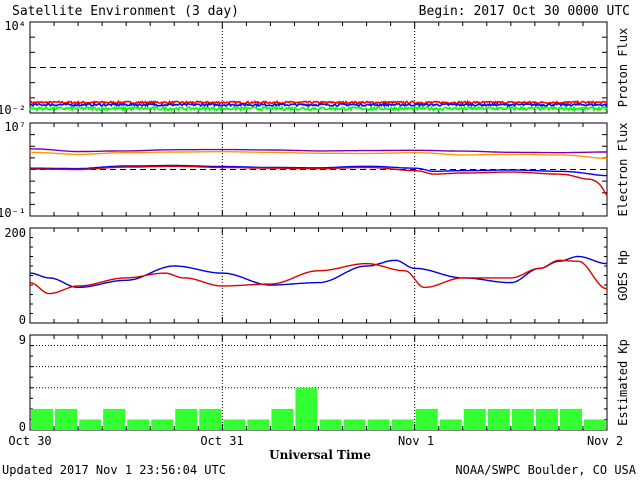  What do you see at coordinates (623, 170) in the screenshot?
I see `y-axis-label: Electron Flux` at bounding box center [623, 170].